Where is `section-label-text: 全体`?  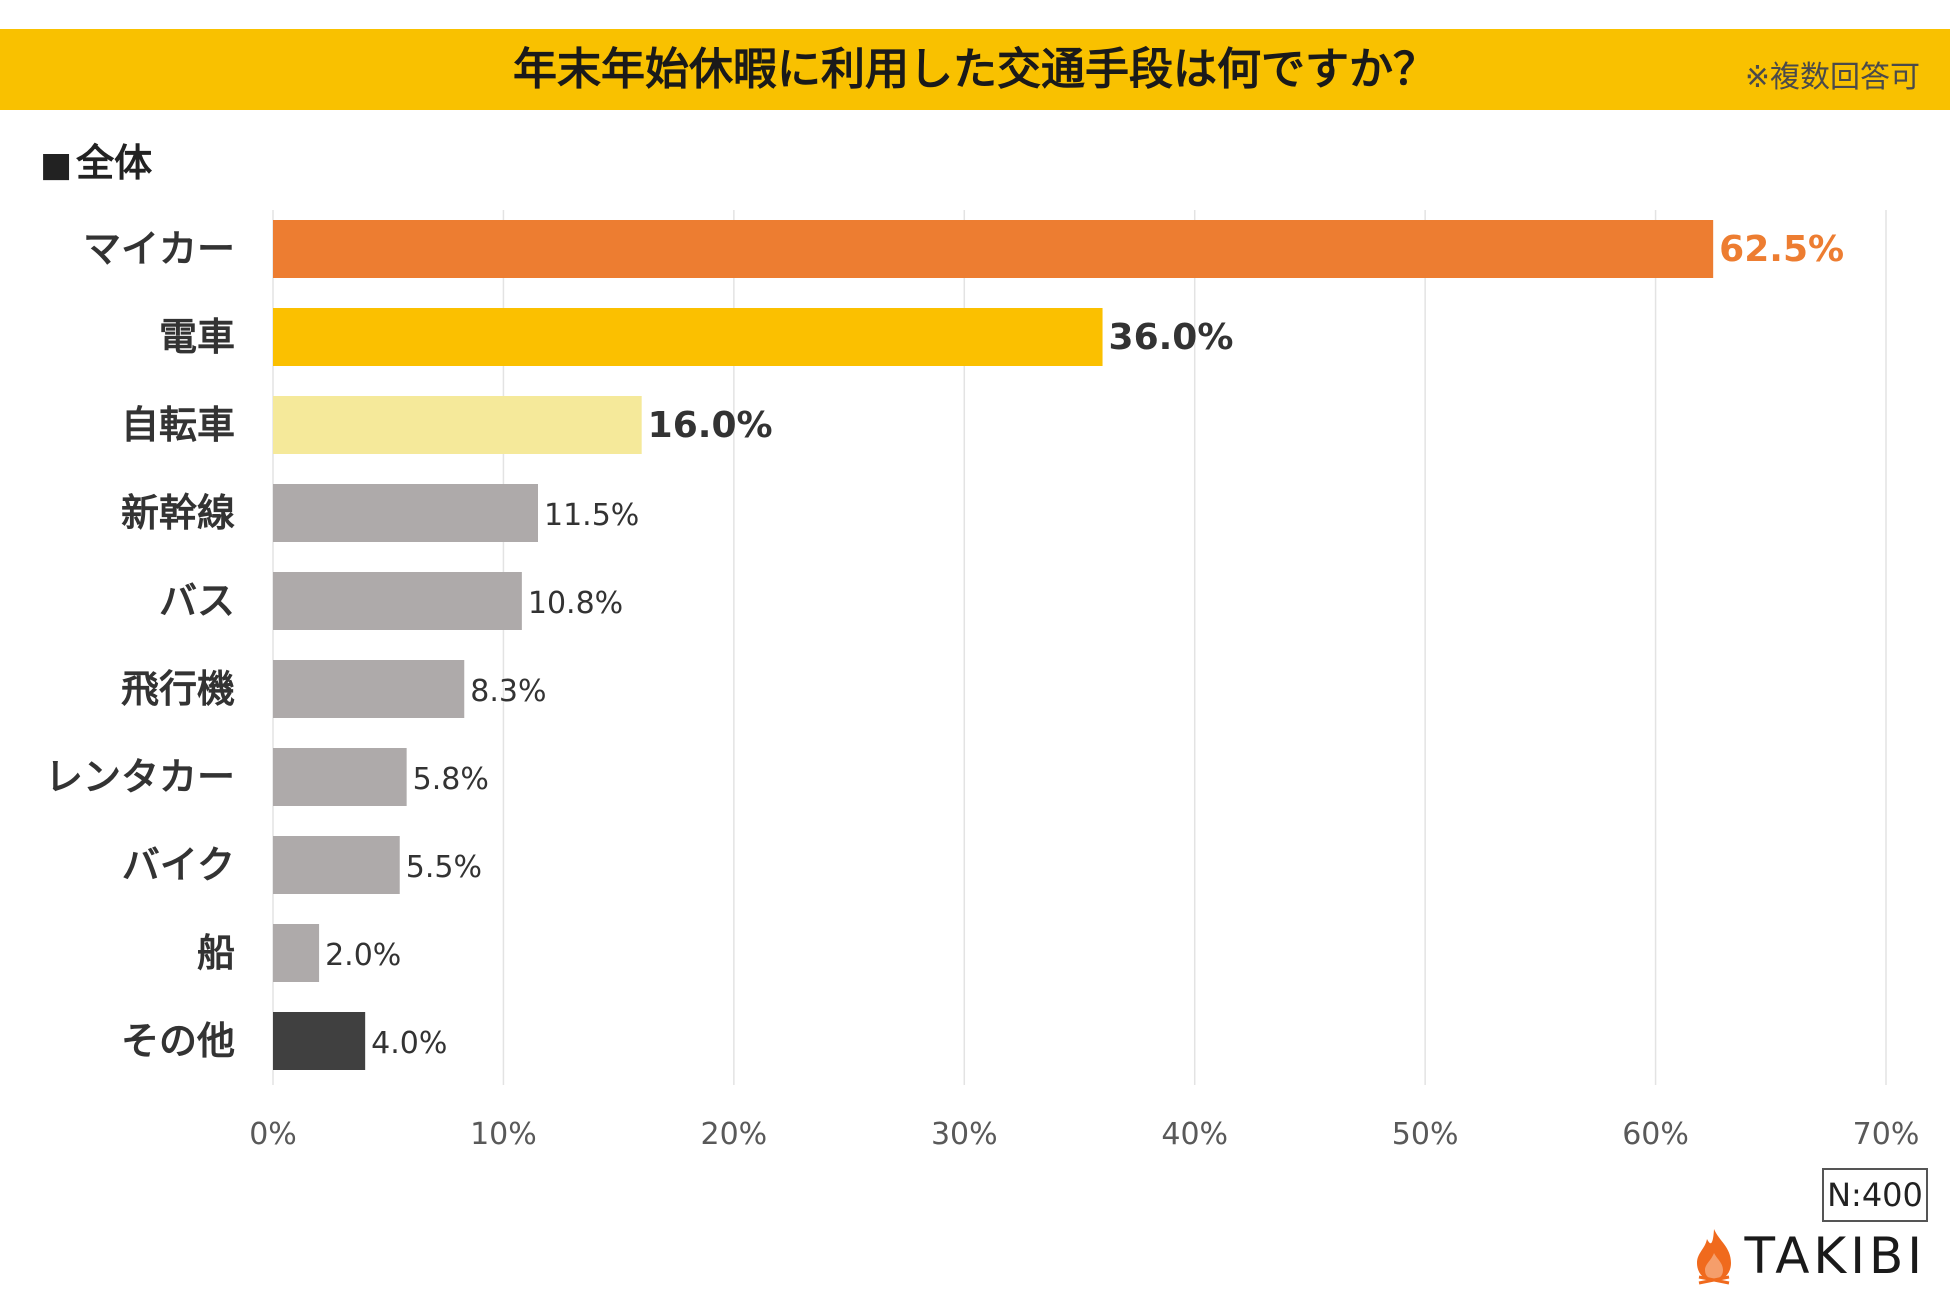
section-label-text: 全体 is located at coordinates (114, 163).